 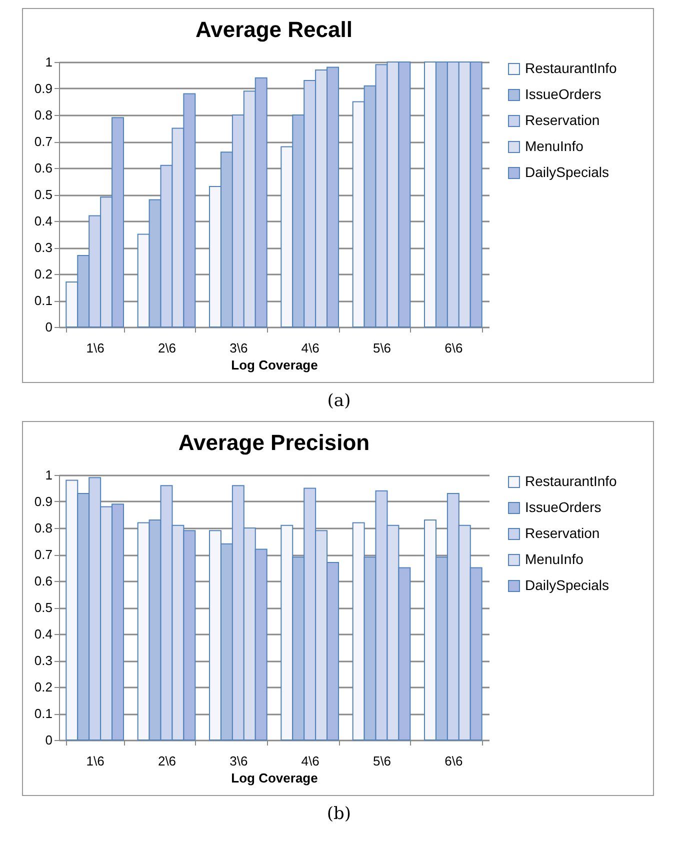 What do you see at coordinates (274, 442) in the screenshot?
I see `chart-title: Average Precision` at bounding box center [274, 442].